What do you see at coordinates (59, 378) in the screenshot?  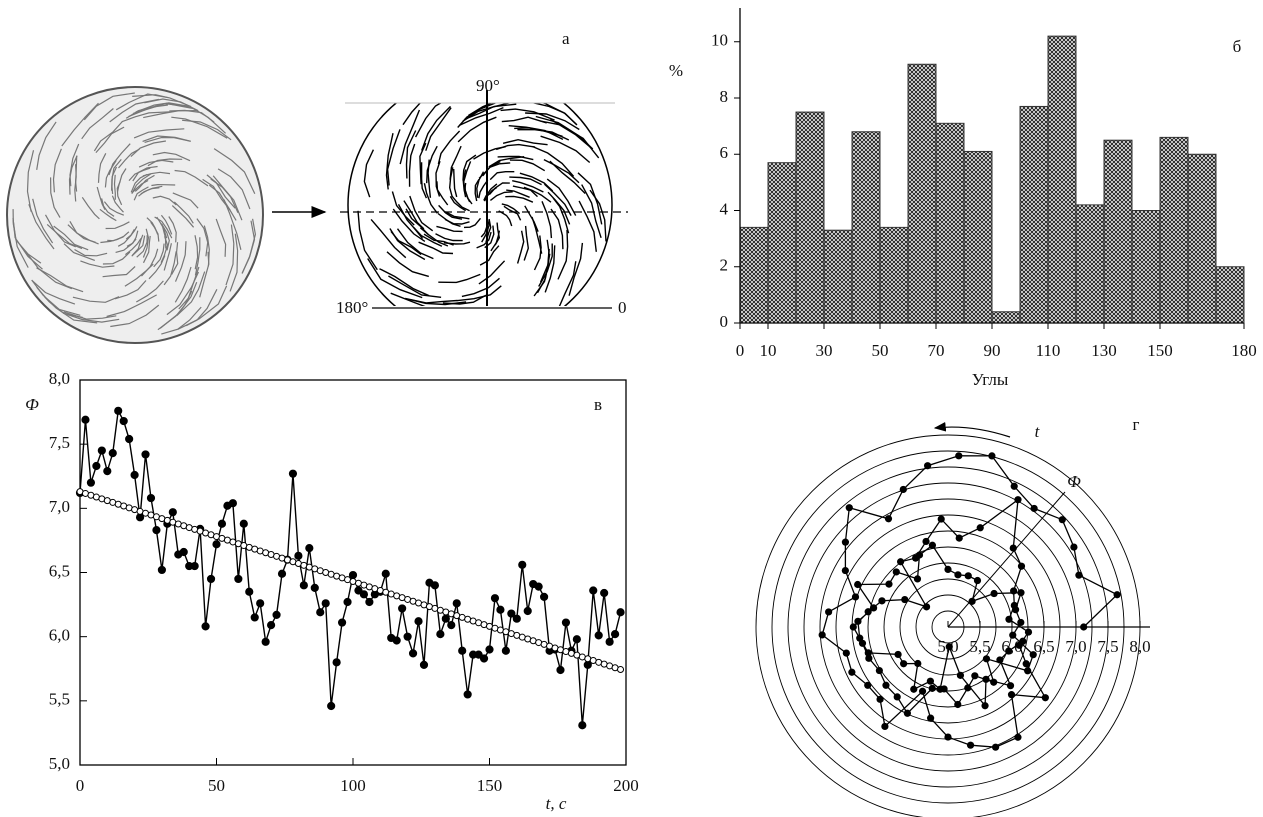 I see `y-tick-label: 8,0` at bounding box center [59, 378].